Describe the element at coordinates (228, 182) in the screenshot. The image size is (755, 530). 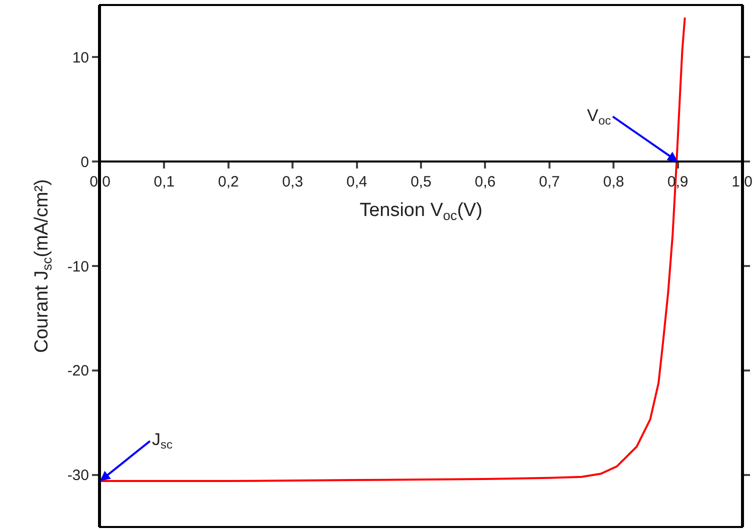
I see `x-tick-label: 0,2` at that location.